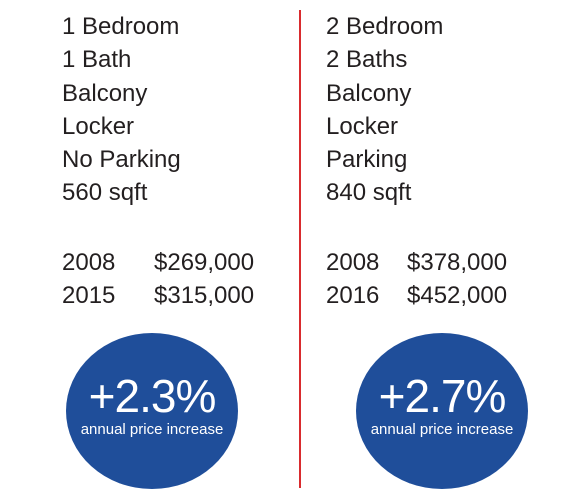 Image resolution: width=578 pixels, height=500 pixels. I want to click on price-row: 2015 $315,000, so click(182, 295).